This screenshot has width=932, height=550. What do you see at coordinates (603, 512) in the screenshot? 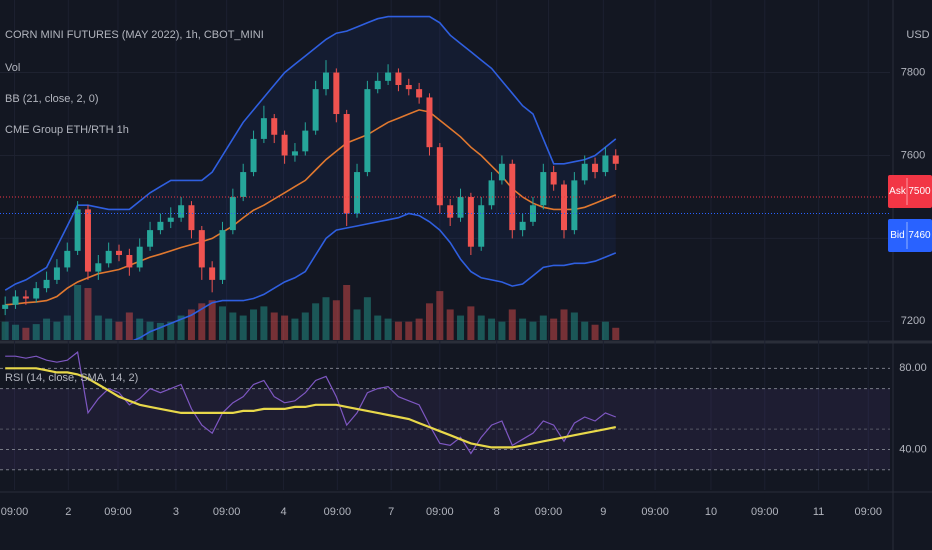
I see `x-tick-label: 9` at bounding box center [603, 512].